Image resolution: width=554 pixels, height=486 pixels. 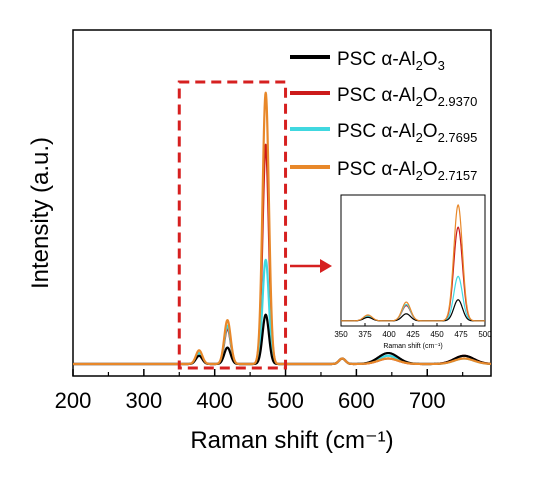 I want to click on inset-x-tick-label-450: 450, so click(x=437, y=334).